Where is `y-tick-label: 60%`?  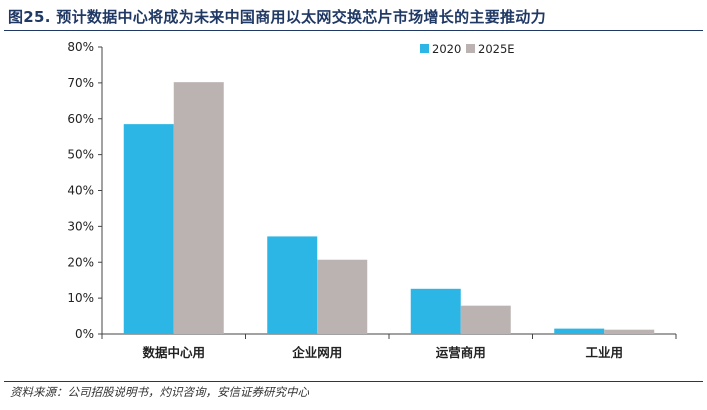
y-tick-label: 60% is located at coordinates (80, 119).